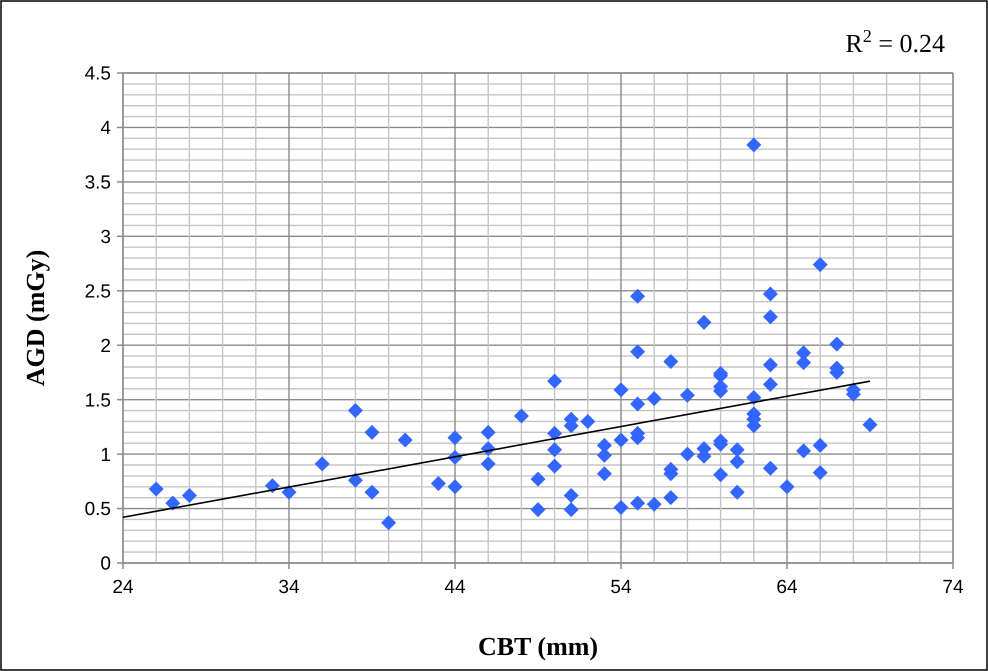  I want to click on y-tick-label: 3.5, so click(97, 183).